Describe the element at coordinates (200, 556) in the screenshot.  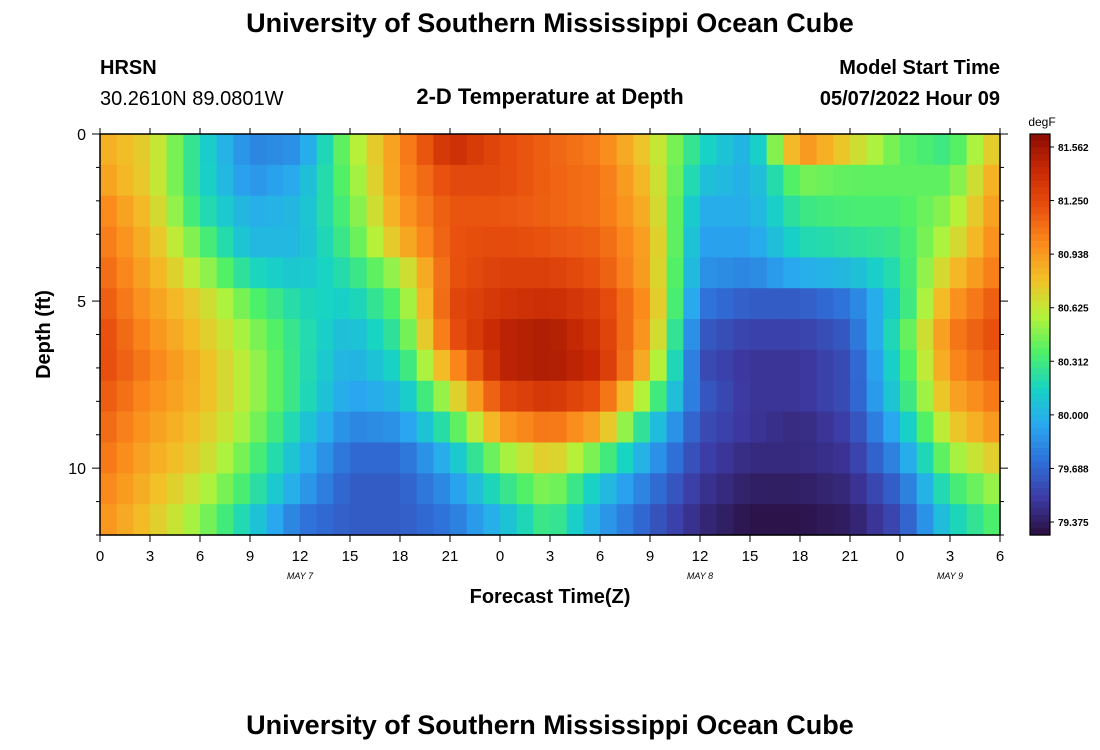
I see `x-tick-label: 6` at that location.